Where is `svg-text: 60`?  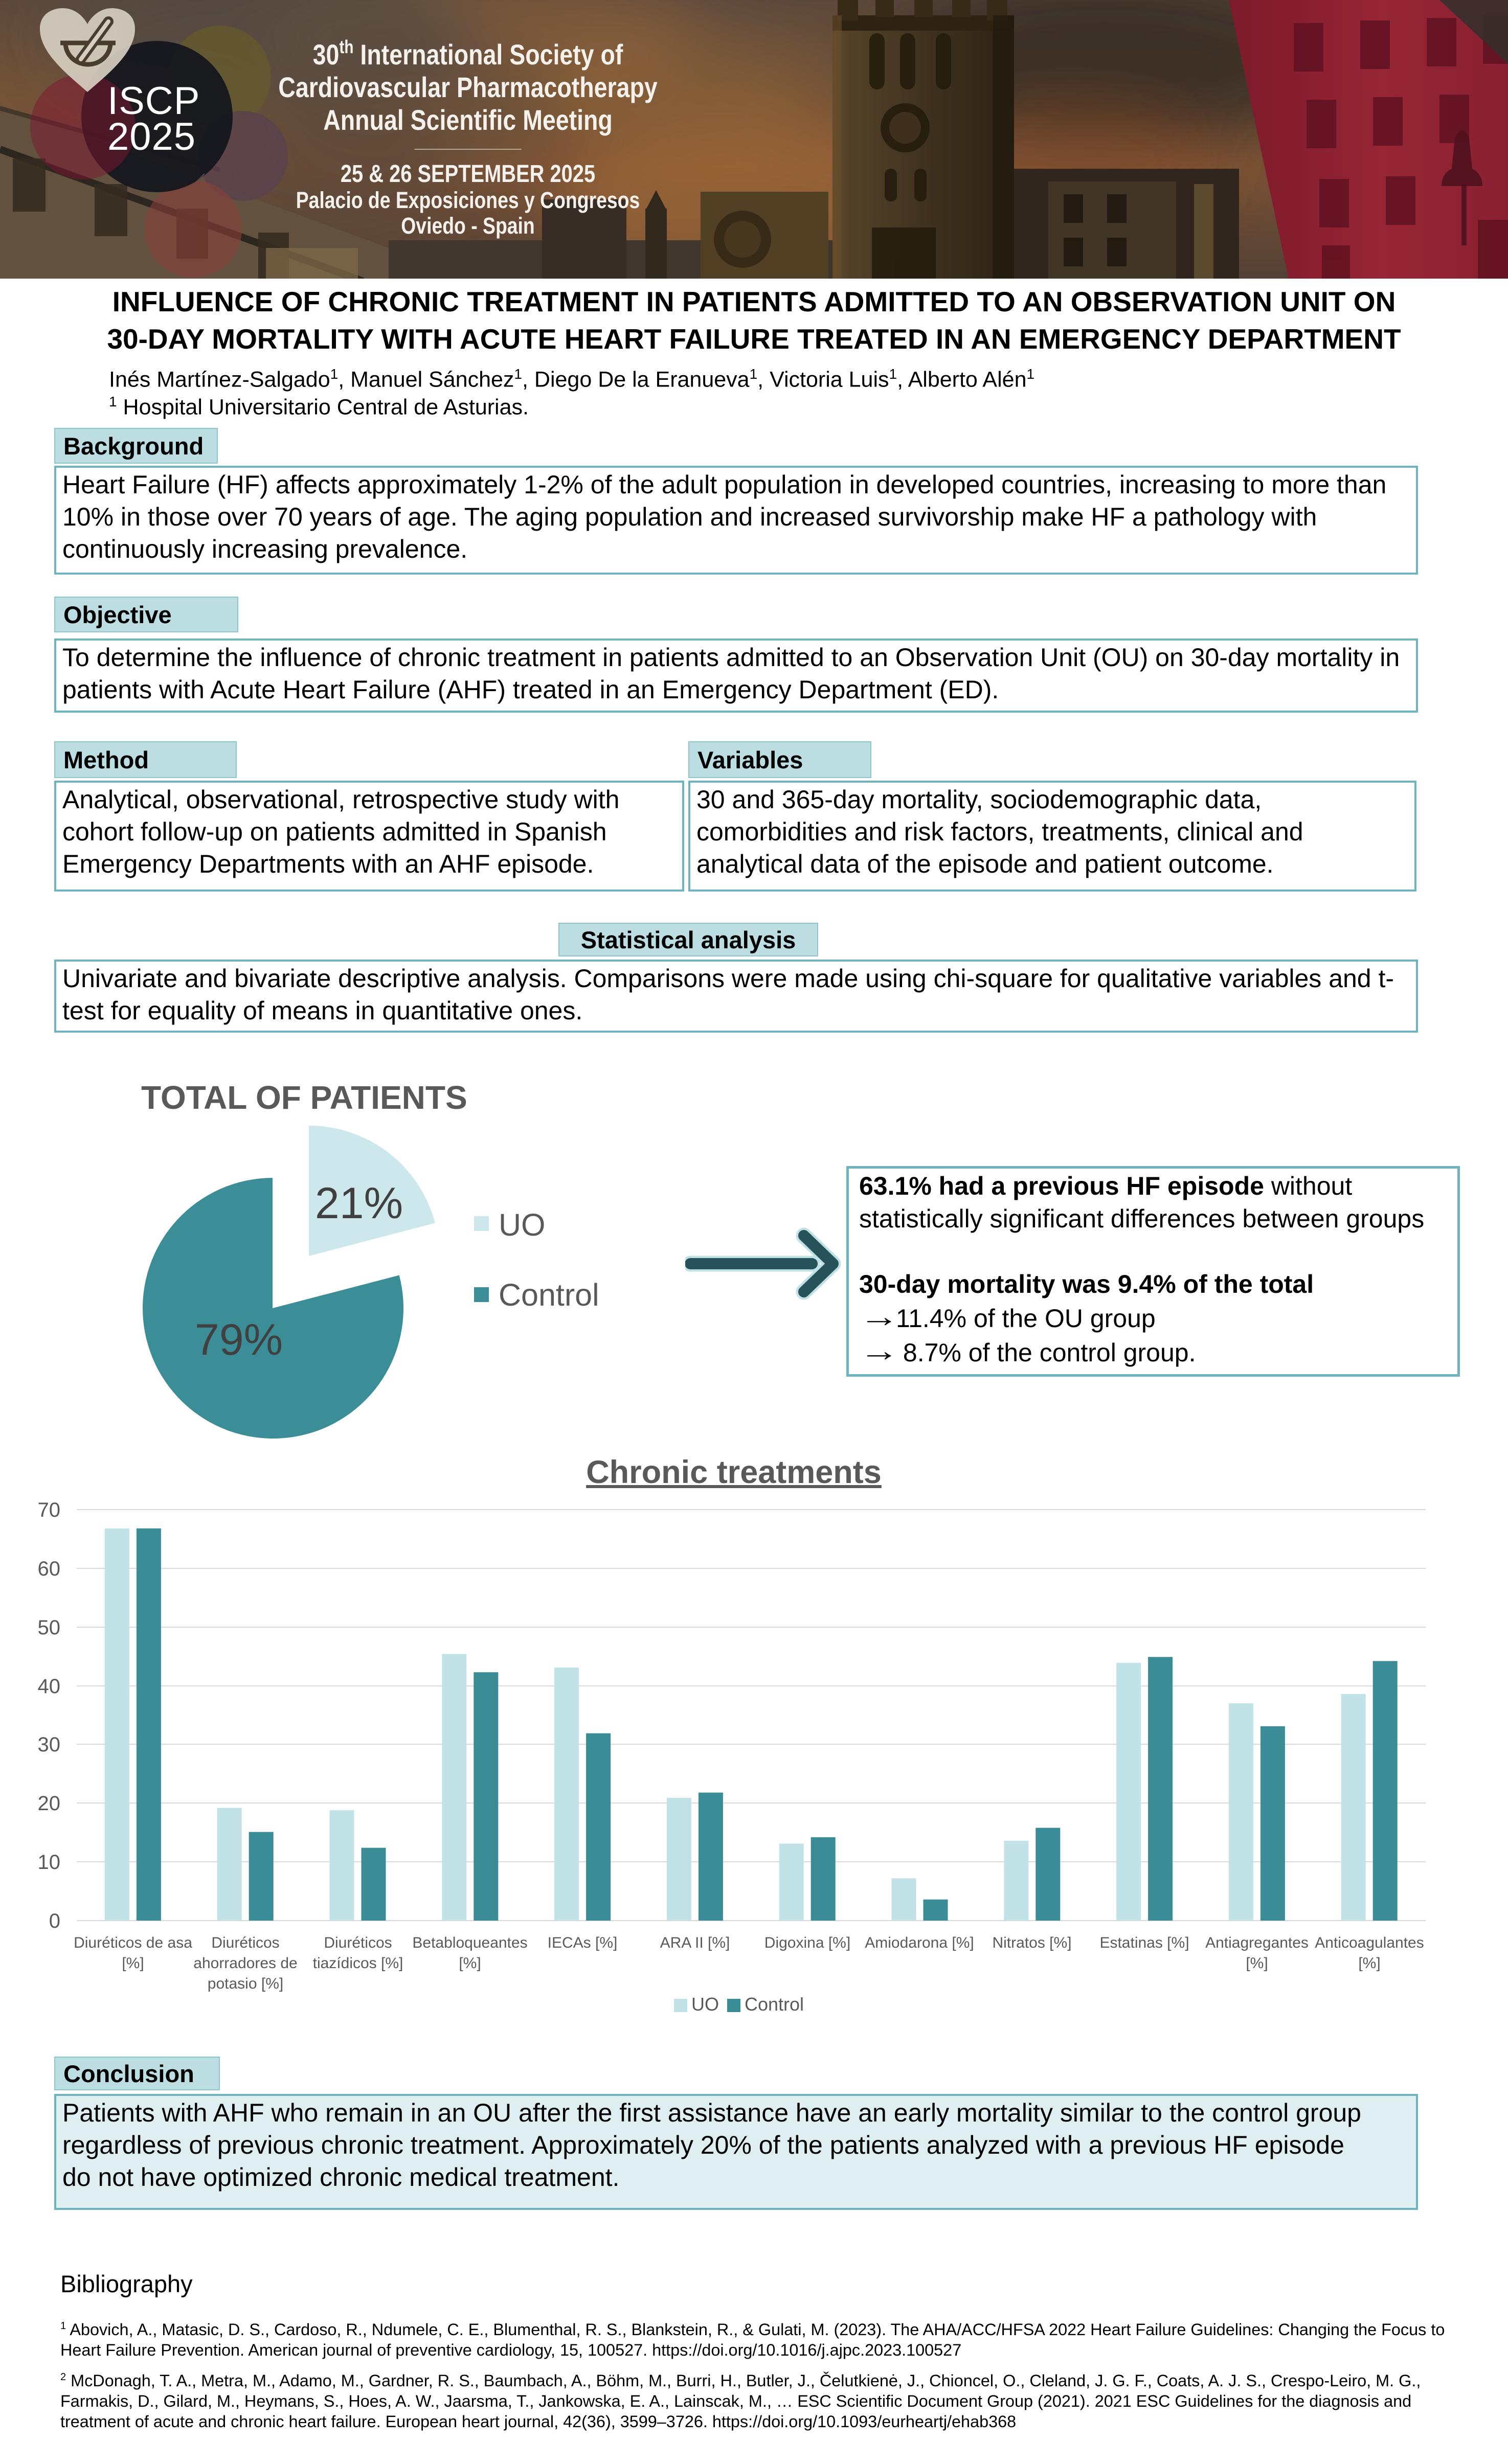 svg-text: 60 is located at coordinates (49, 1569).